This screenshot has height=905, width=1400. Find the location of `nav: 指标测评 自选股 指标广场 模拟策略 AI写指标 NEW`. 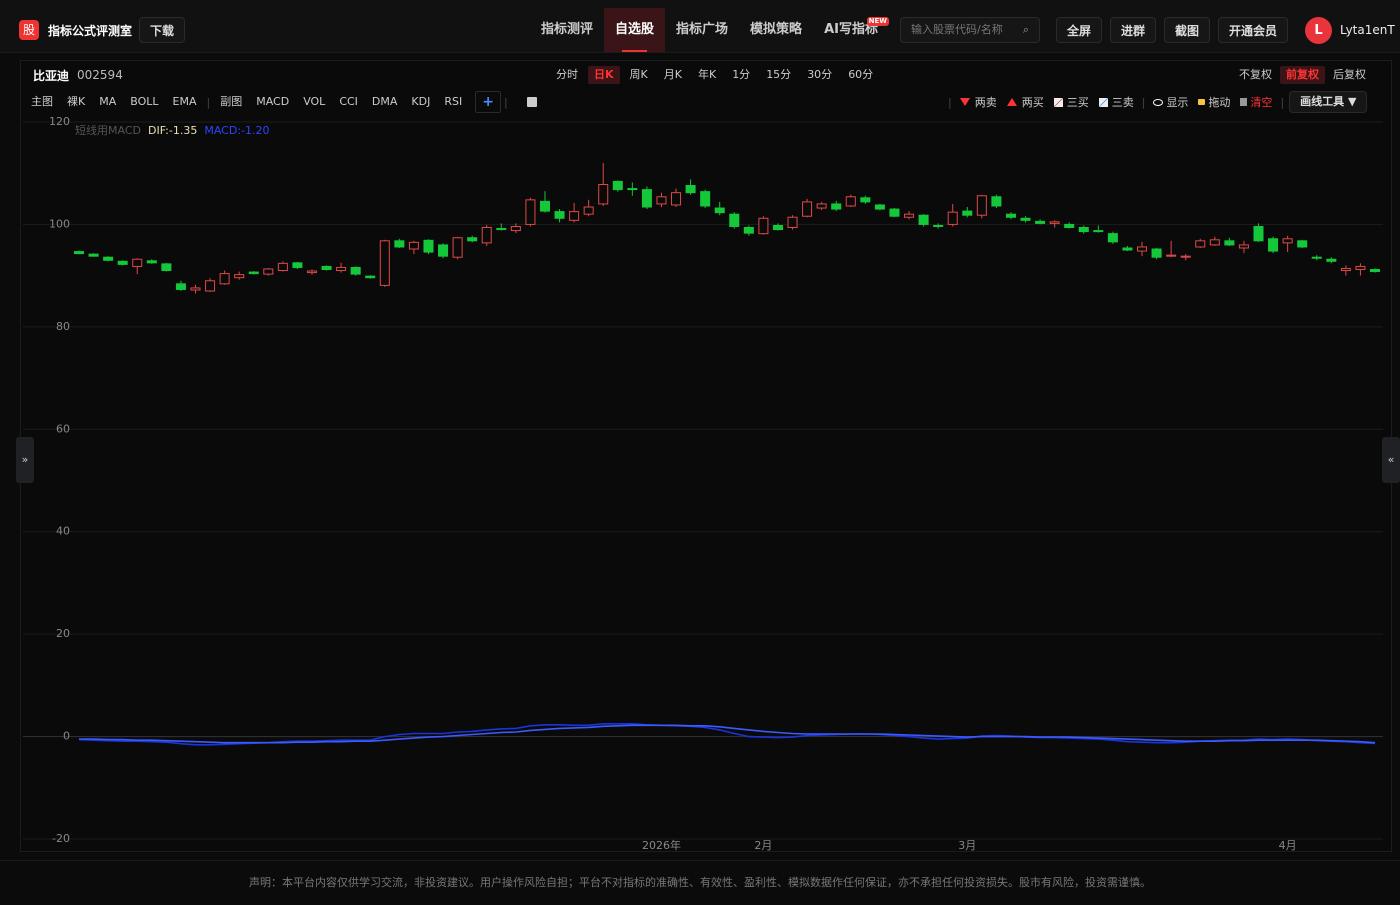

nav: 指标测评 自选股 指标广场 模拟策略 AI写指标 NEW is located at coordinates (709, 30).